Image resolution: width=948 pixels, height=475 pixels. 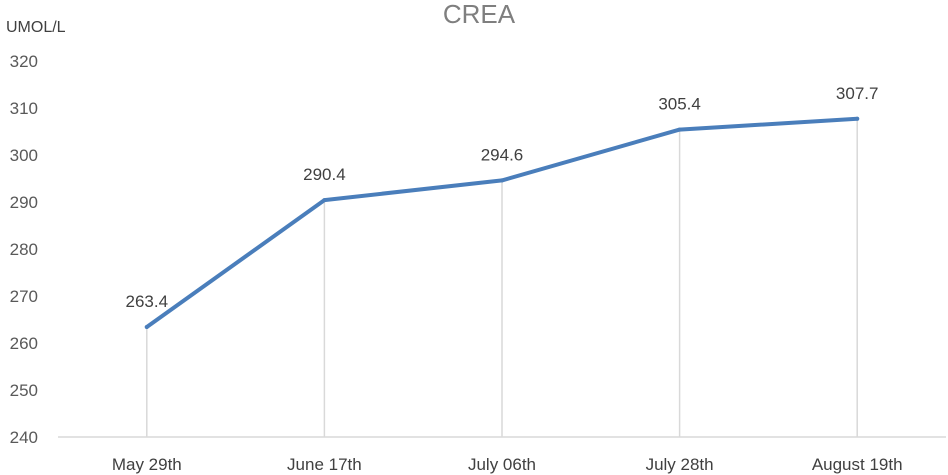 I want to click on y-axis-label: UMOL/L, so click(x=36, y=27).